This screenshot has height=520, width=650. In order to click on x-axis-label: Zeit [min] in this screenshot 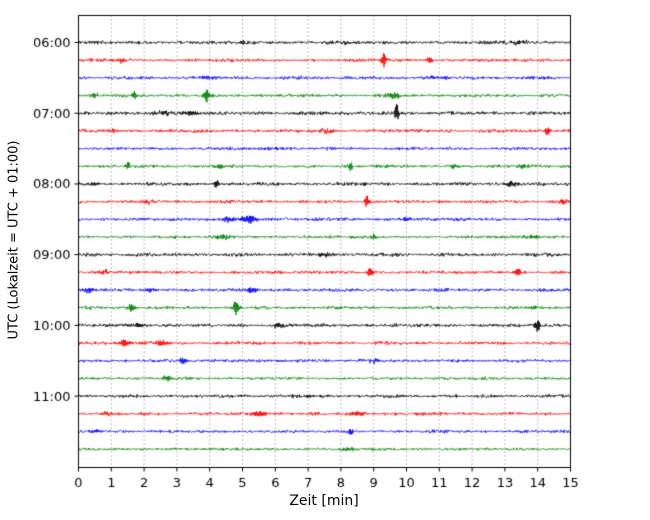, I will do `click(324, 501)`.